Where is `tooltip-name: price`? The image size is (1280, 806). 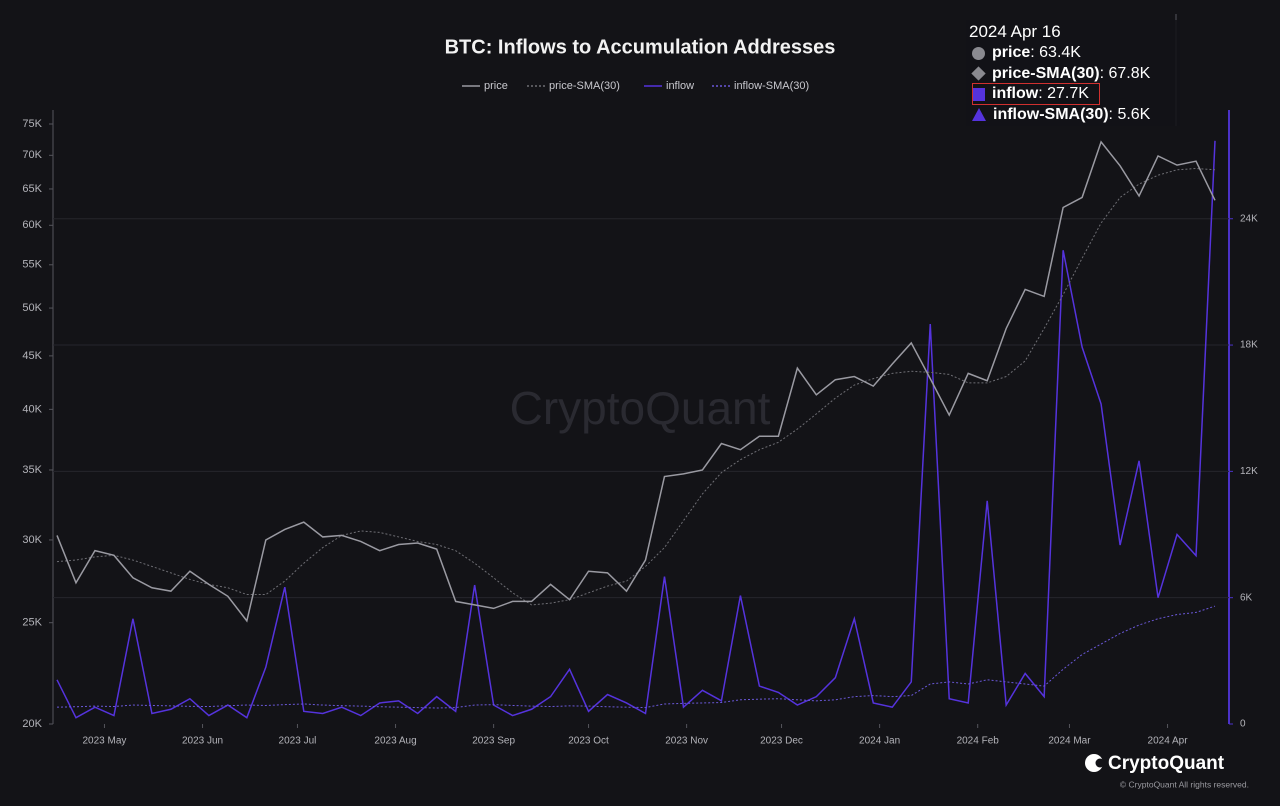 tooltip-name: price is located at coordinates (1011, 52).